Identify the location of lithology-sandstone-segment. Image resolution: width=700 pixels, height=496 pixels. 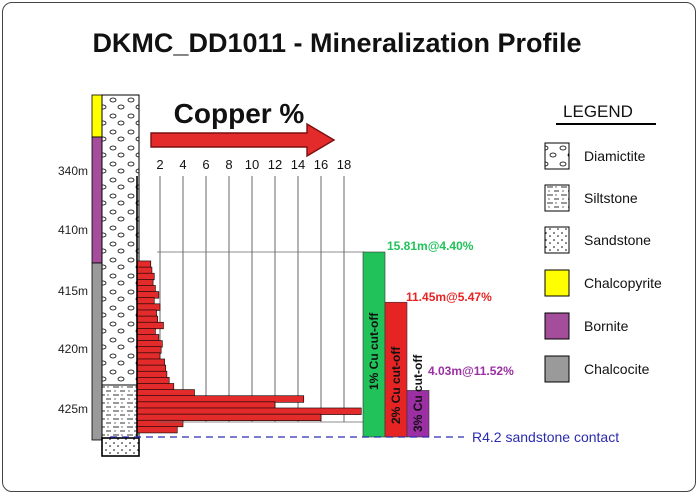
(120, 447).